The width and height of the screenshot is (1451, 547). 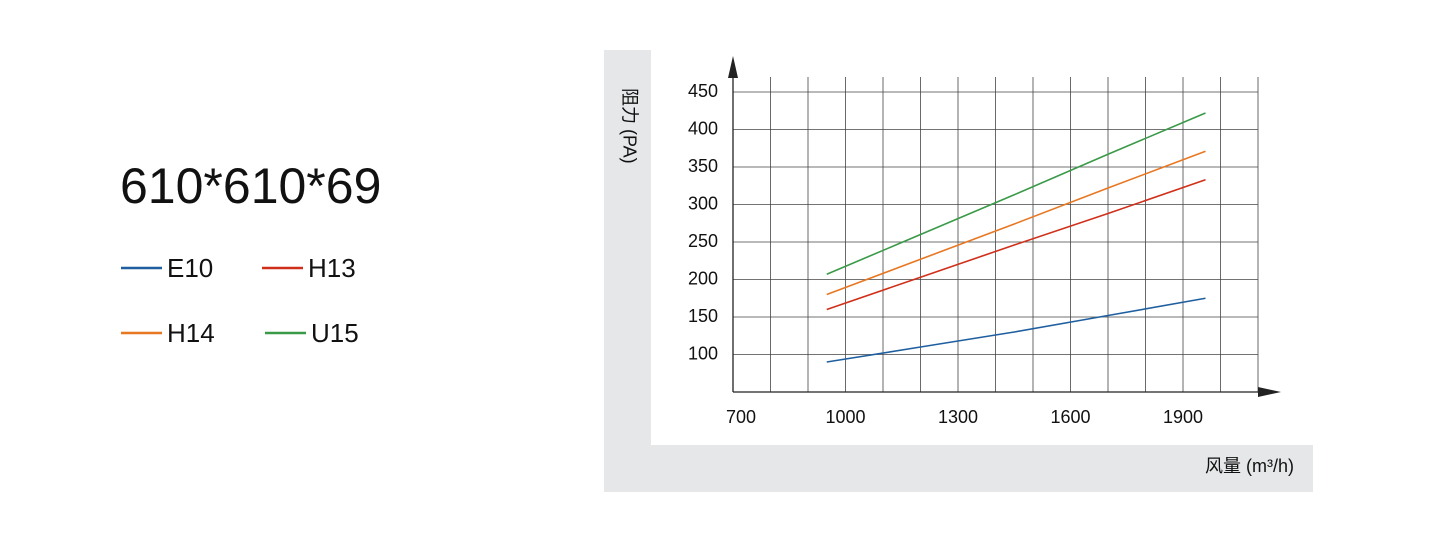 I want to click on legend-label: E10, so click(x=190, y=268).